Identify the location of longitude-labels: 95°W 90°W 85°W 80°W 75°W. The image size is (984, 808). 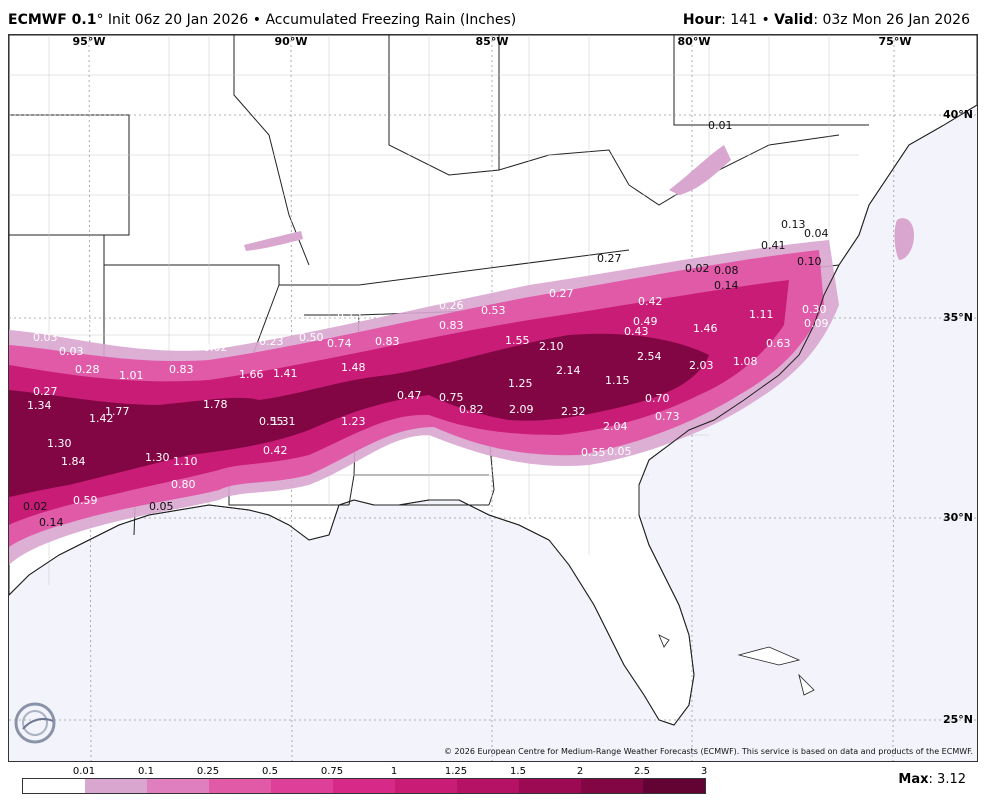
(492, 41).